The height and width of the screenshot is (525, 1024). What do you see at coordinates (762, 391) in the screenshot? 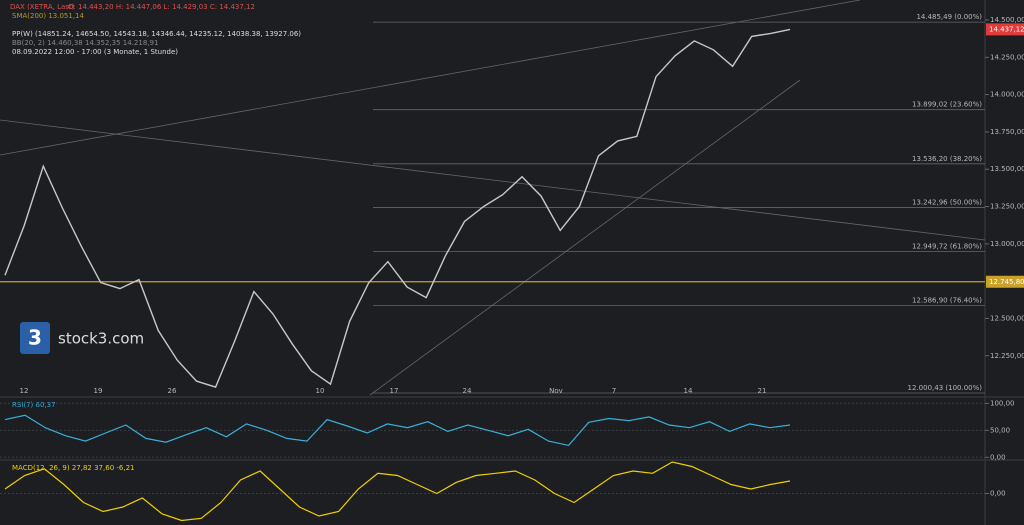
I see `x-tick-label: 21` at bounding box center [762, 391].